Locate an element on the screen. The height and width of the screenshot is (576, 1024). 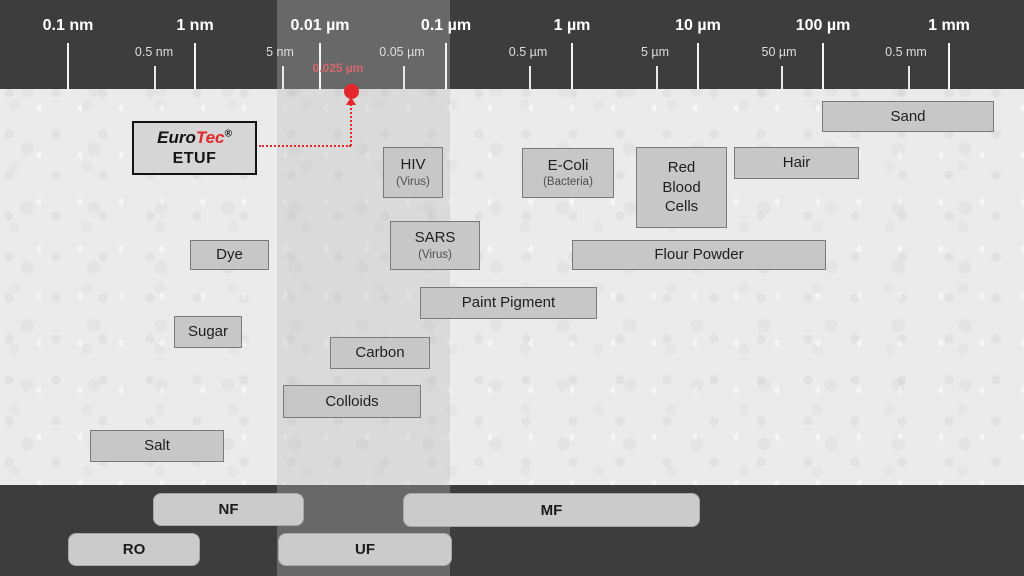
dotted-arrow-vertical is located at coordinates (351, 125).